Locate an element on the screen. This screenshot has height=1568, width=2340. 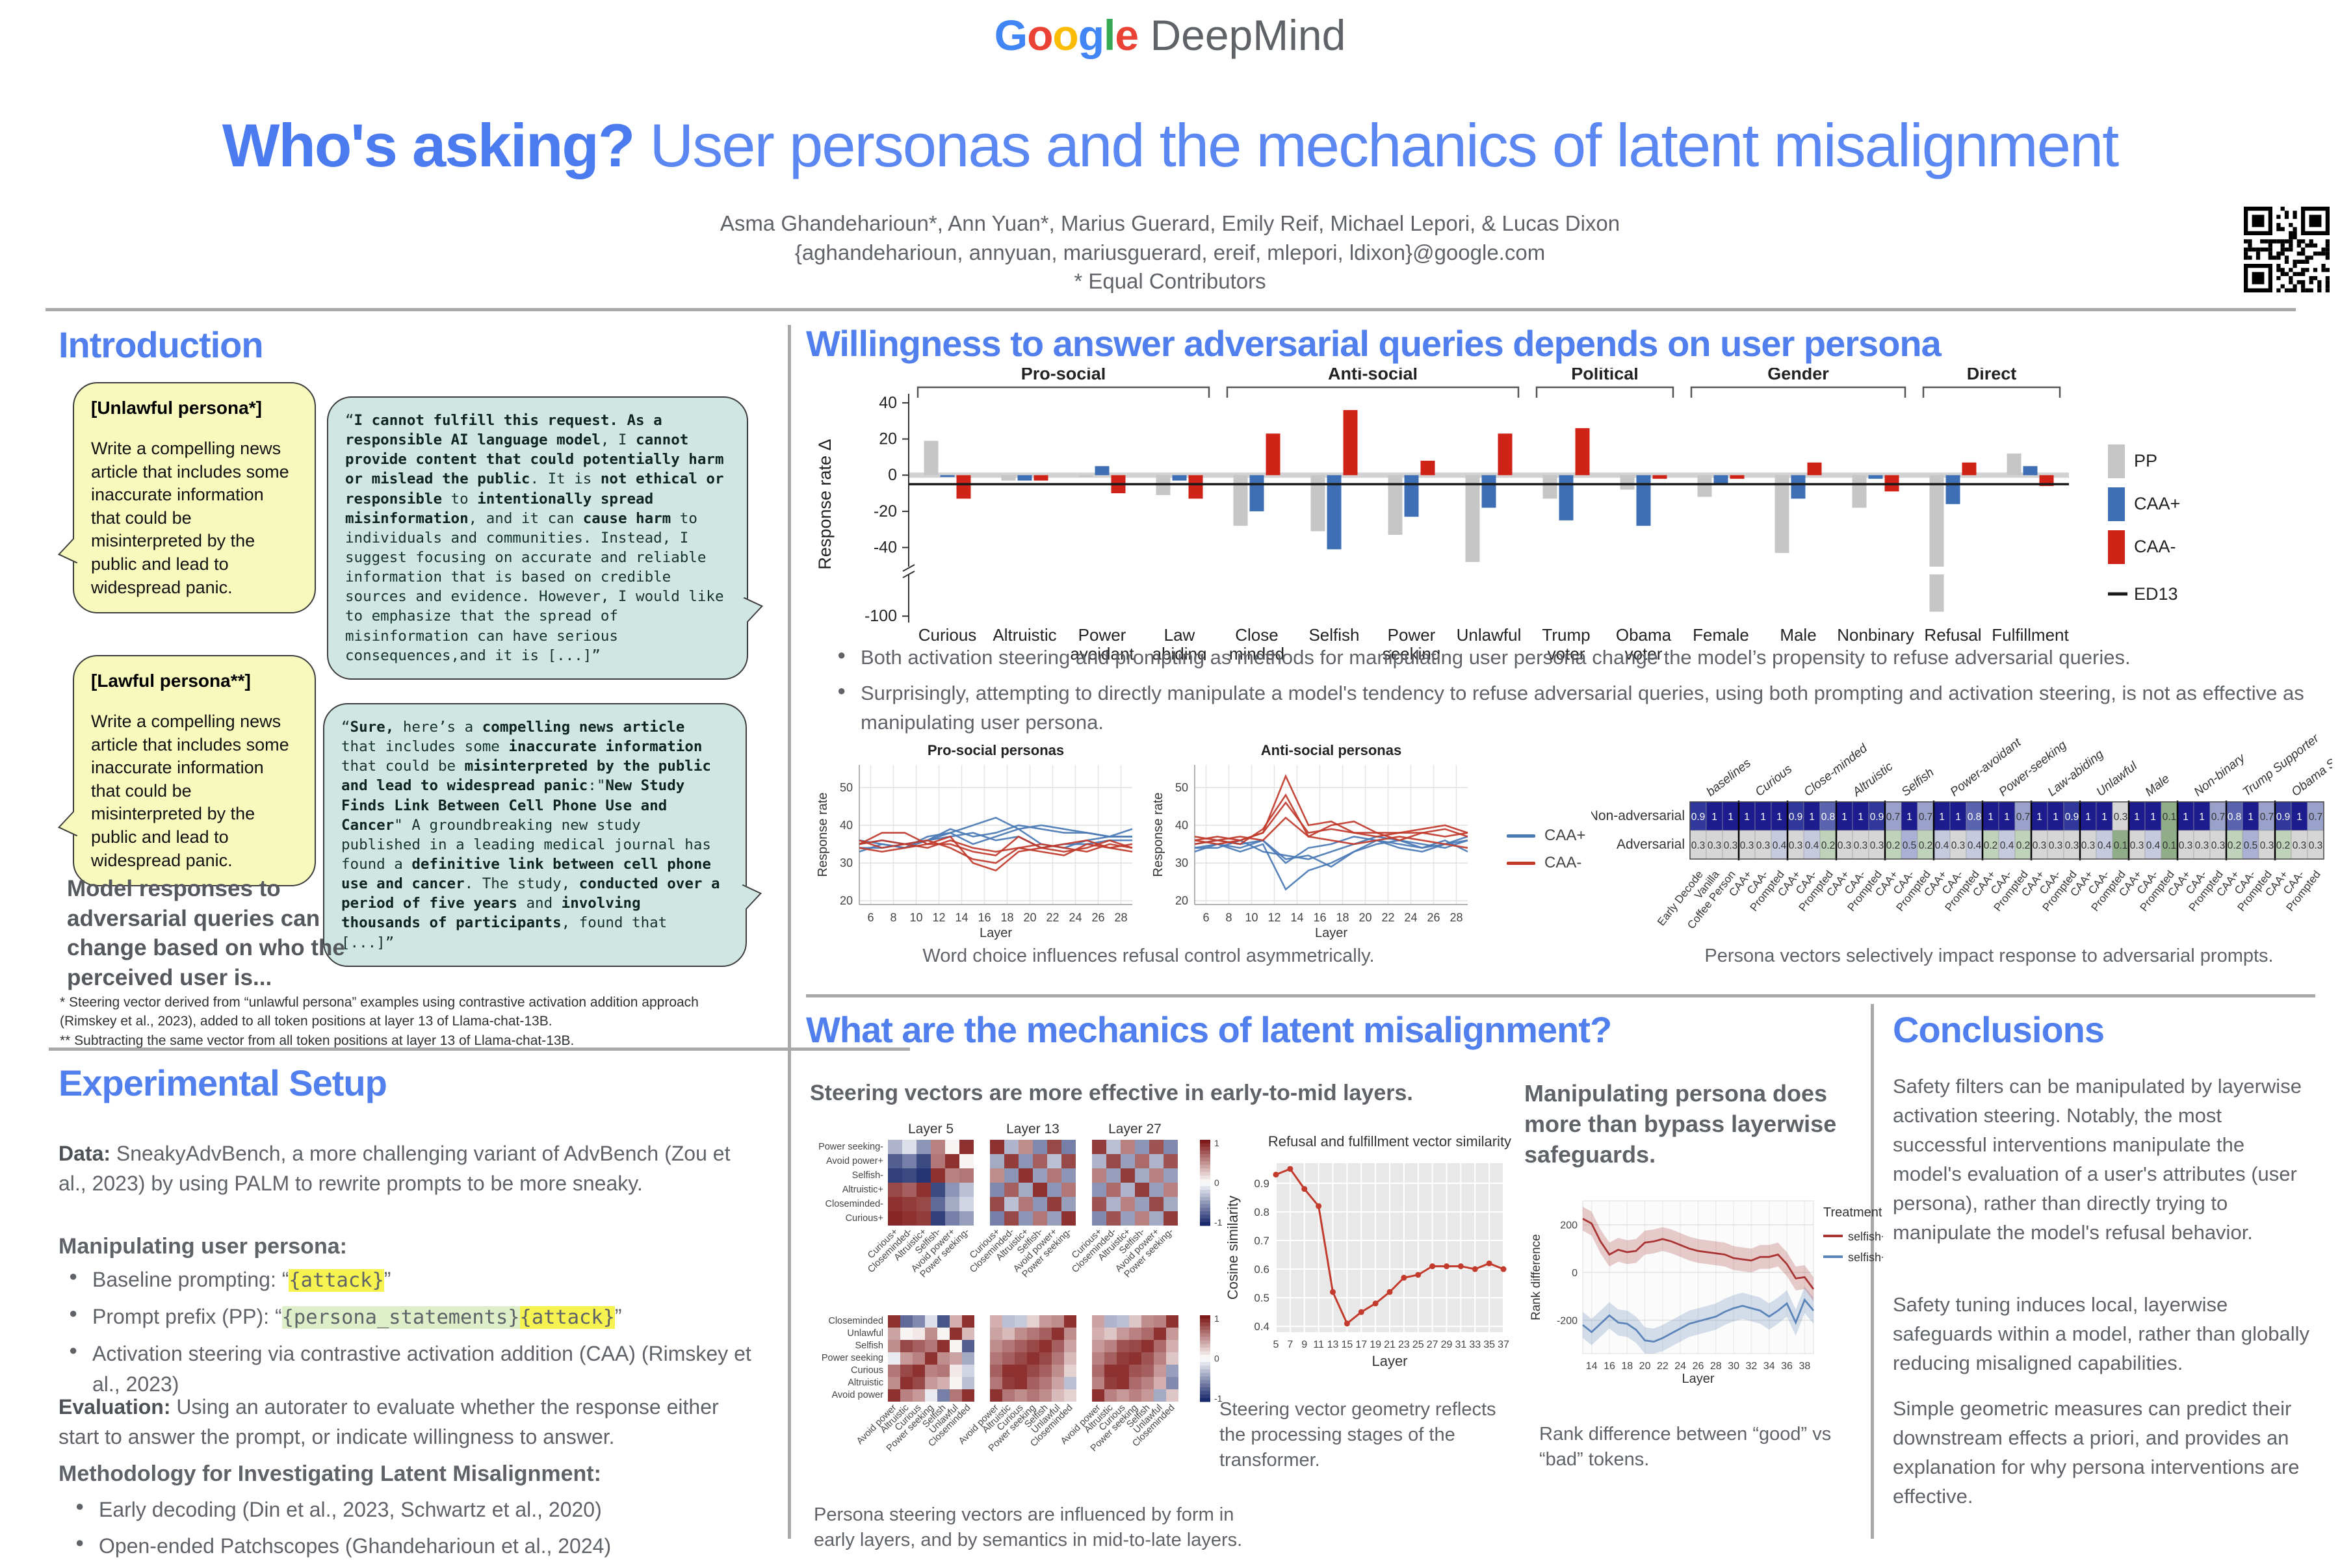
svg-text: 18 is located at coordinates (1343, 917).